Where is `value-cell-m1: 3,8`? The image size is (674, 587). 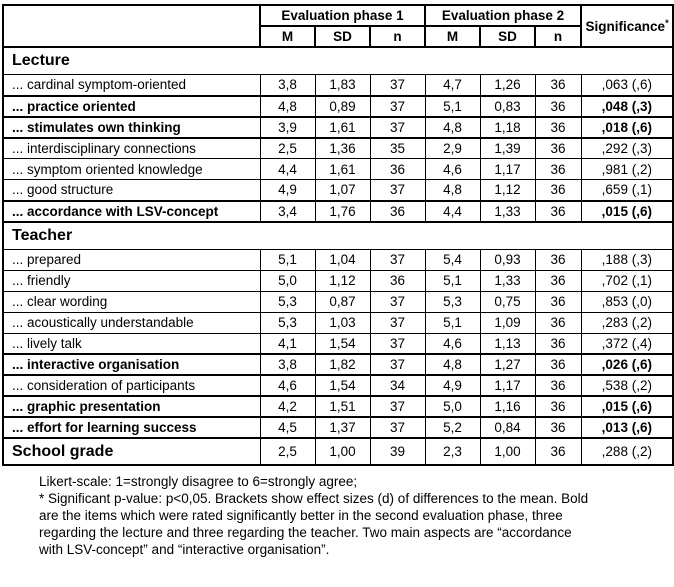
value-cell-m1: 3,8 is located at coordinates (287, 85).